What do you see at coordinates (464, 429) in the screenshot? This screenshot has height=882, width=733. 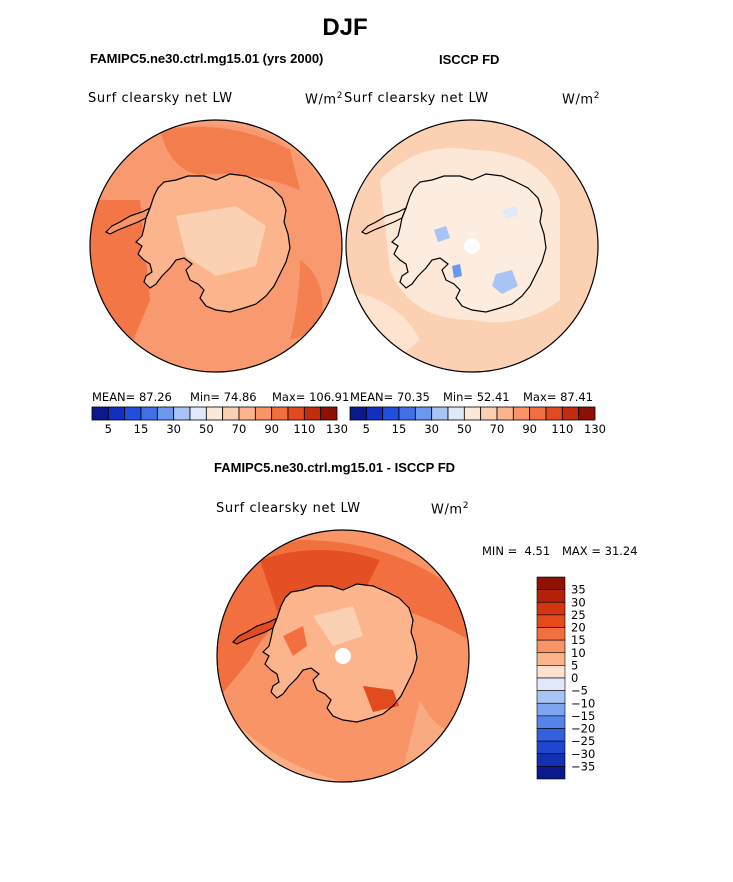 I see `right-colorbar-tick-label: 50` at bounding box center [464, 429].